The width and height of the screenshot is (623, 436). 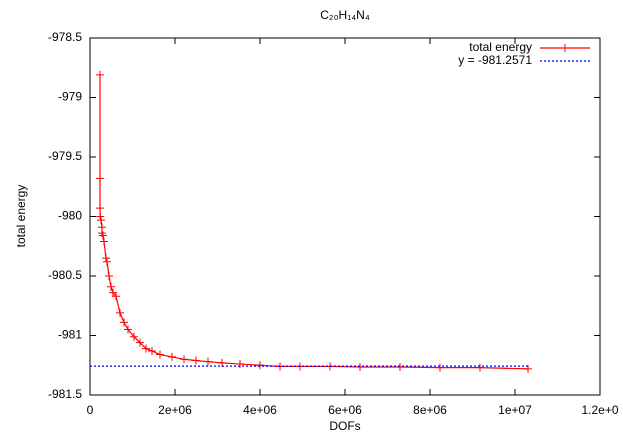 What do you see at coordinates (495, 60) in the screenshot?
I see `legend-label: y = -981.2571` at bounding box center [495, 60].